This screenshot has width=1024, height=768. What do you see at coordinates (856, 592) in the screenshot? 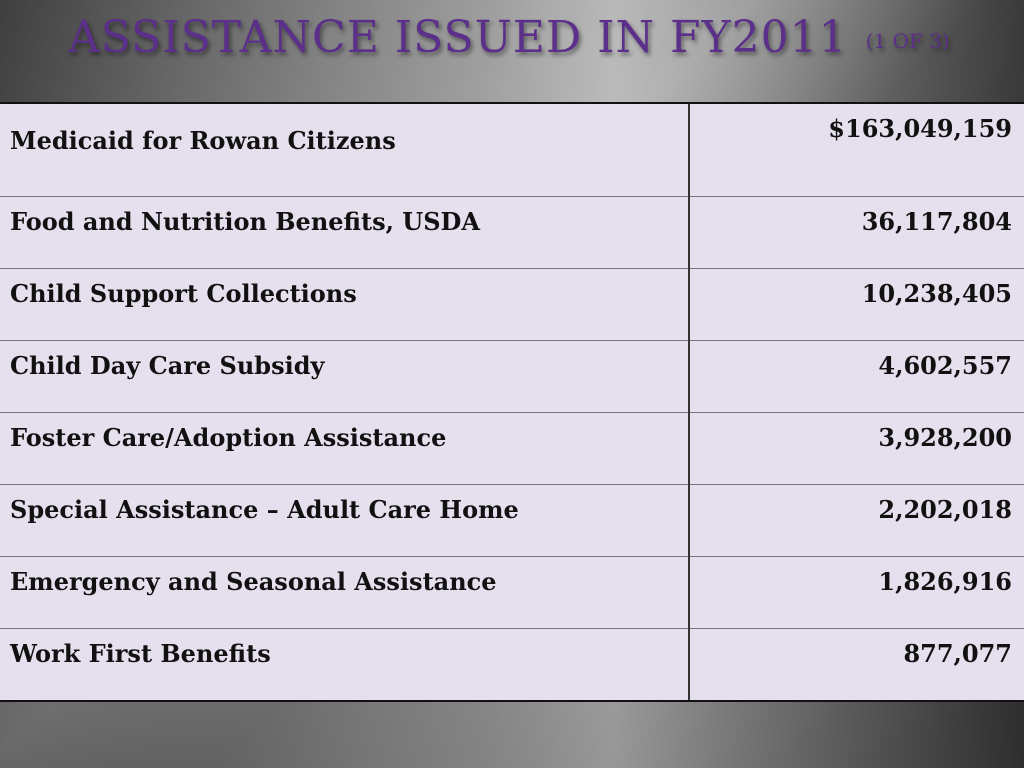
I see `row-amount: 1,826,916` at bounding box center [856, 592].